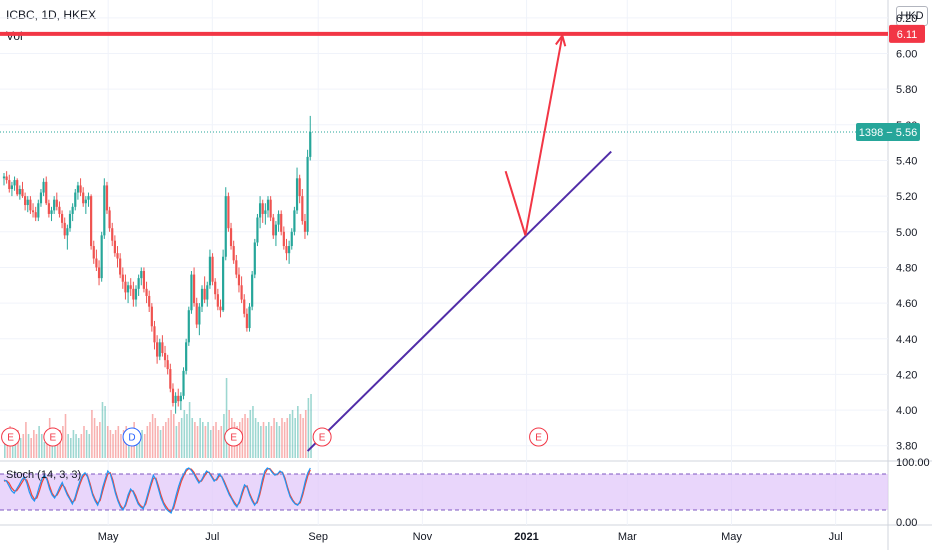 Image resolution: width=932 pixels, height=550 pixels. I want to click on event-label: E, so click(10, 438).